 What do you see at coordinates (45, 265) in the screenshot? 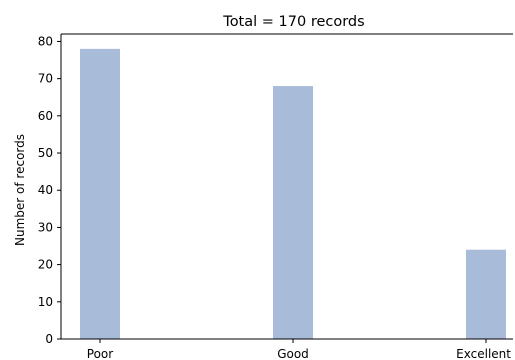
I see `y-tick-label: 20` at bounding box center [45, 265].